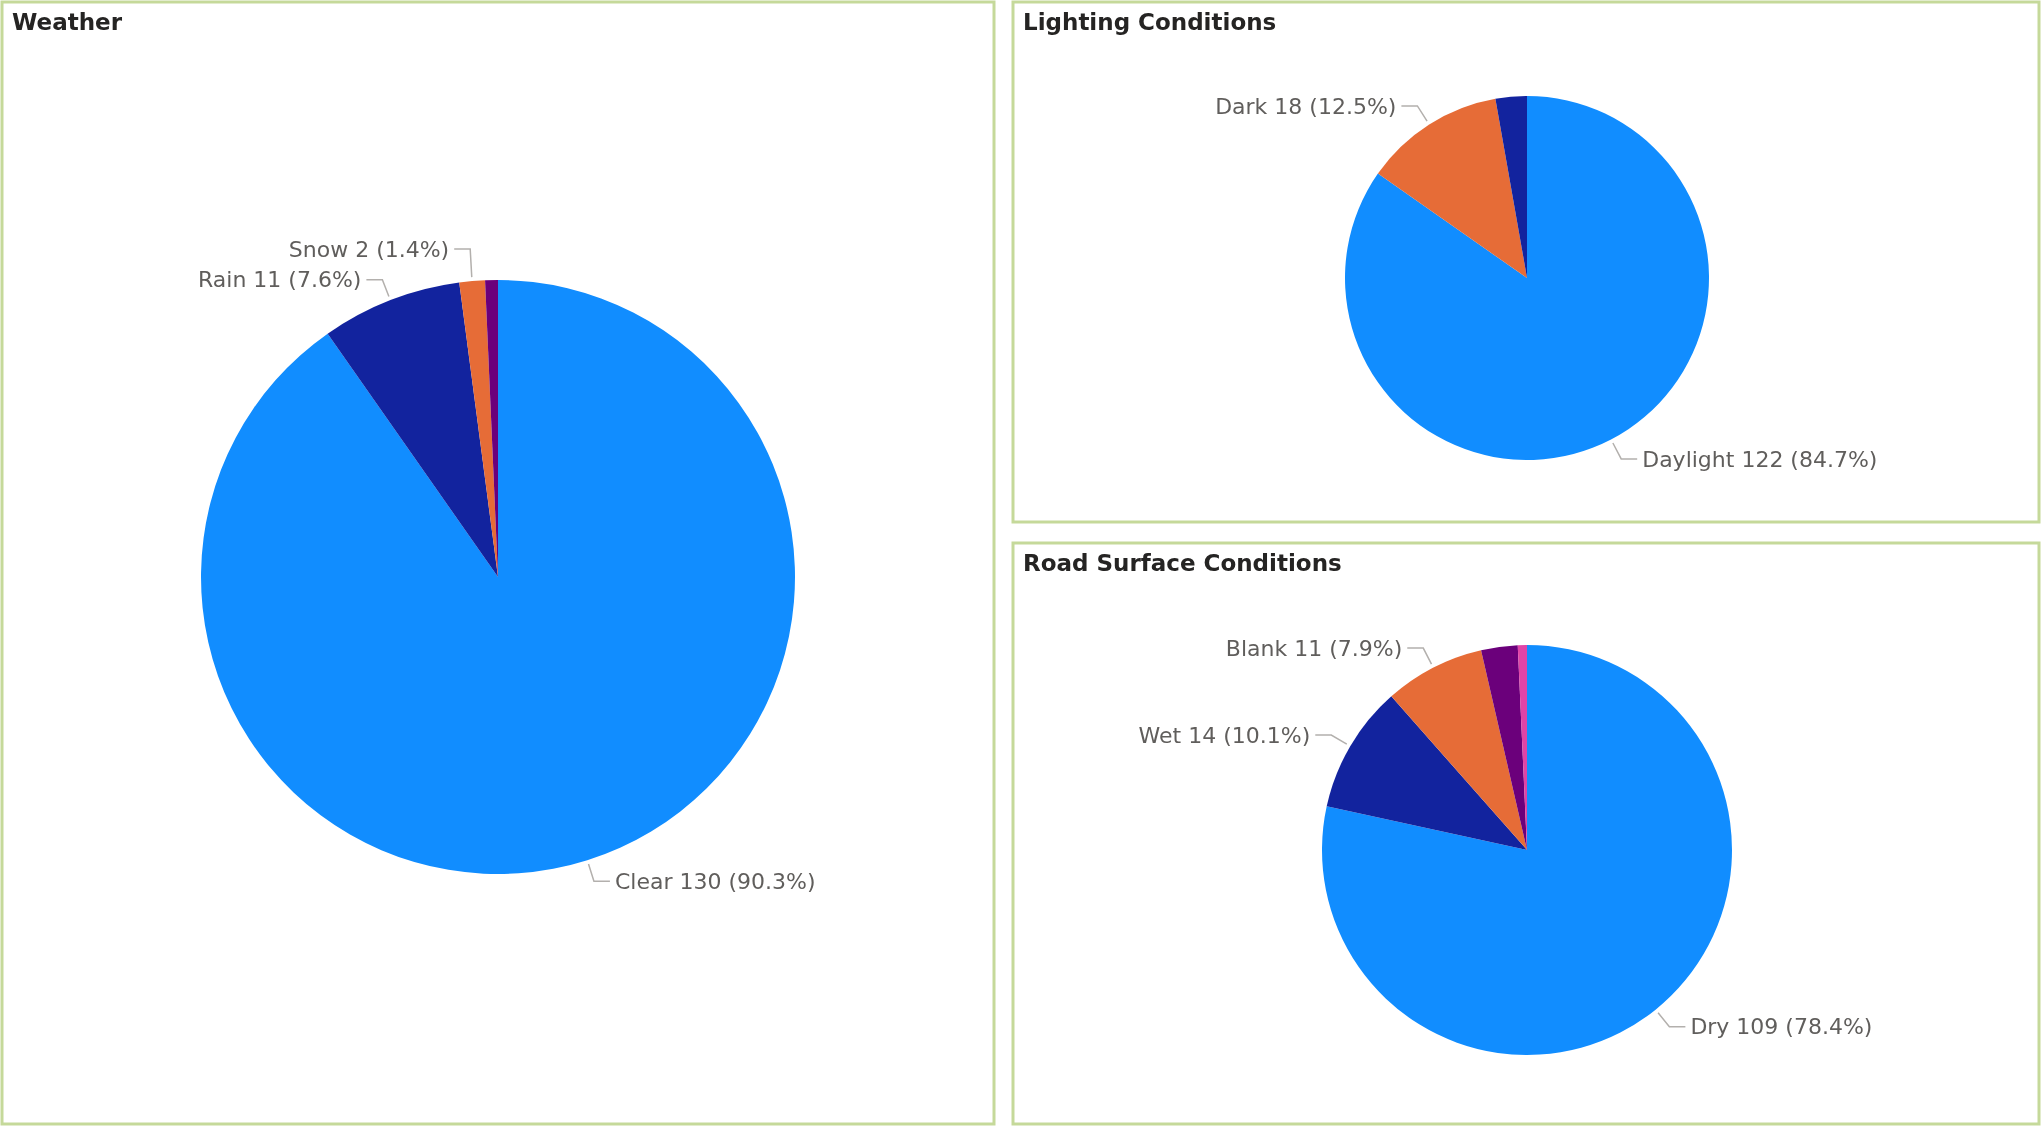 Image resolution: width=2043 pixels, height=1128 pixels. I want to click on slice-label: Blank 11 (7.9%), so click(1314, 648).